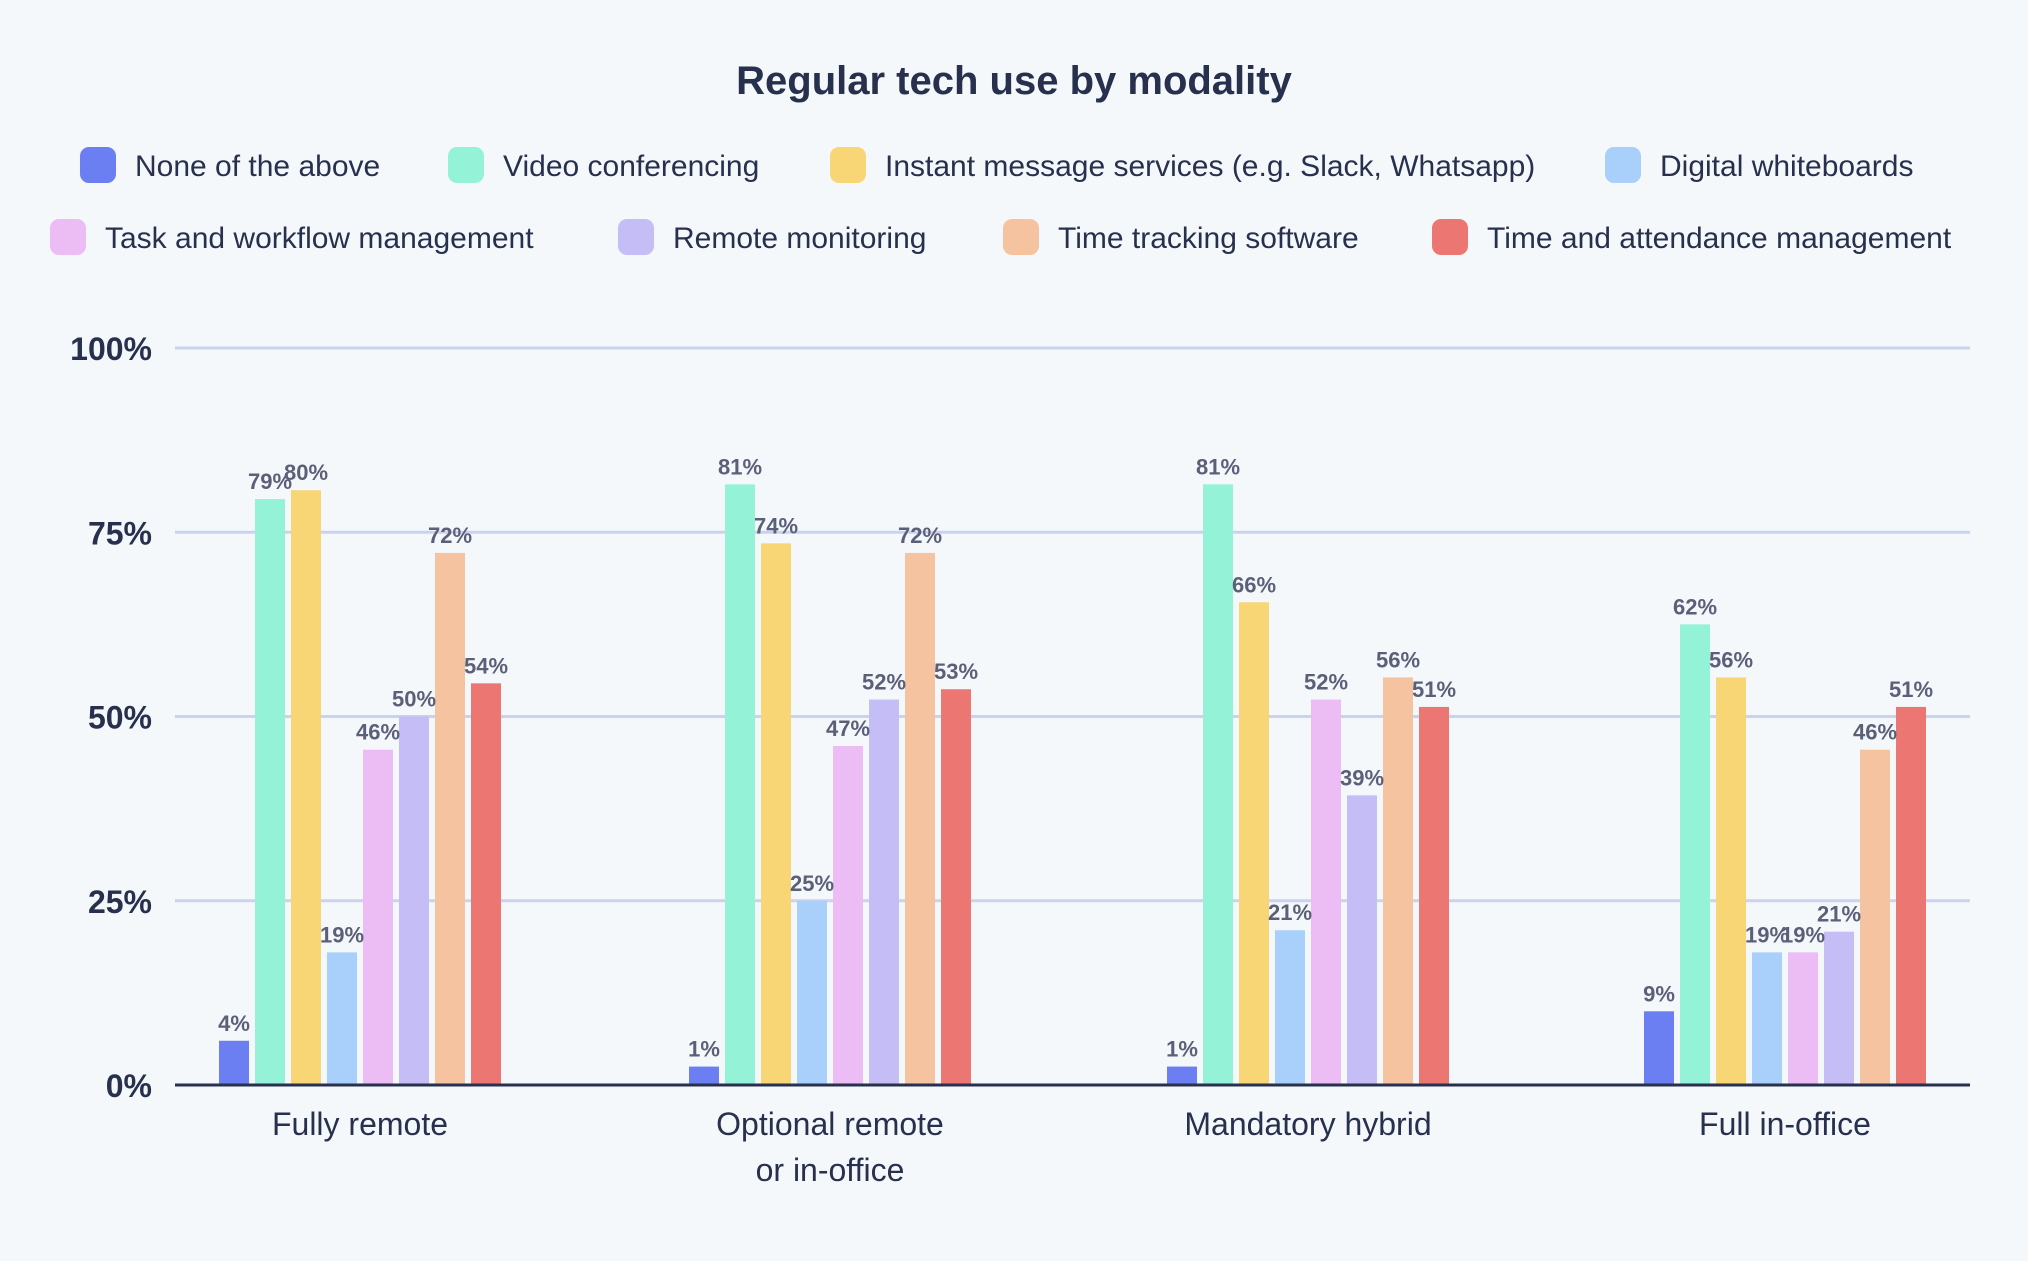 The height and width of the screenshot is (1261, 2028). Describe the element at coordinates (129, 1086) in the screenshot. I see `y-tick-label: 0%` at that location.